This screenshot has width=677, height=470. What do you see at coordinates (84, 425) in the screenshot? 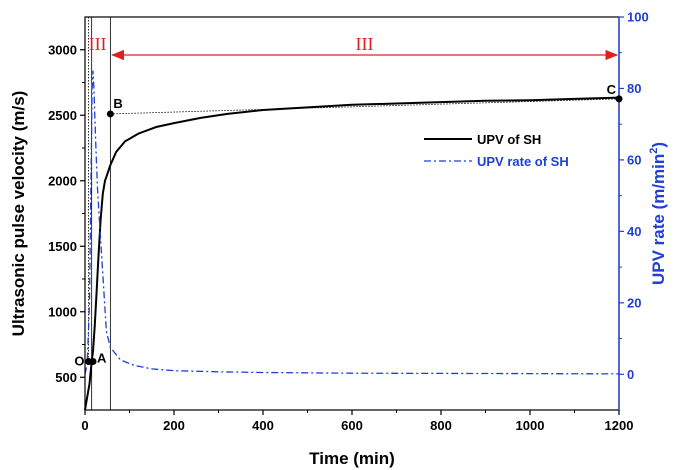
I see `x-tick-label: 0` at bounding box center [84, 425].